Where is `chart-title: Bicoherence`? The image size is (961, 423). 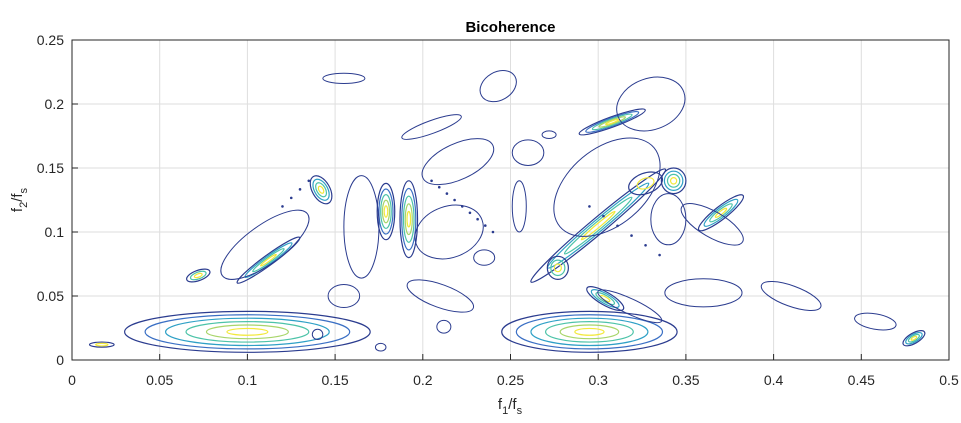 chart-title: Bicoherence is located at coordinates (510, 27).